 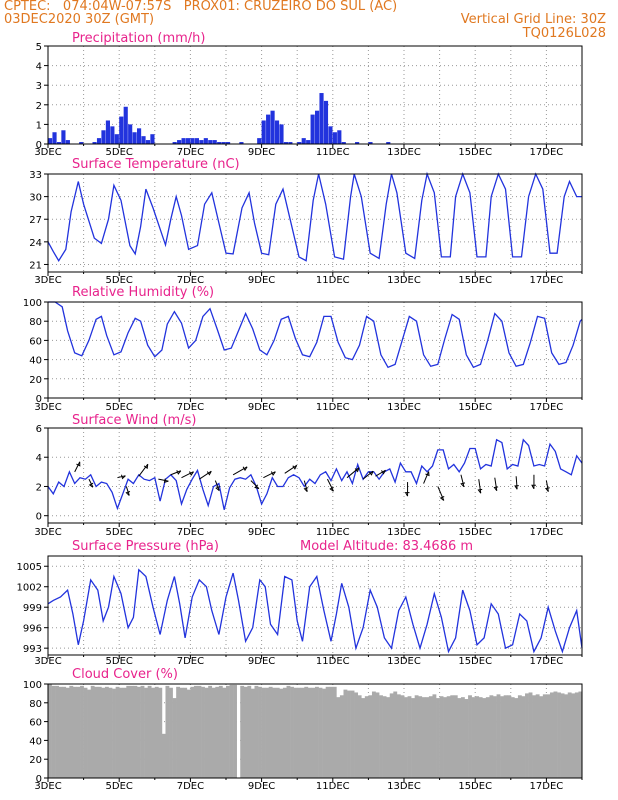 What do you see at coordinates (32, 629) in the screenshot?
I see `y-tick-label: 996` at bounding box center [32, 629].